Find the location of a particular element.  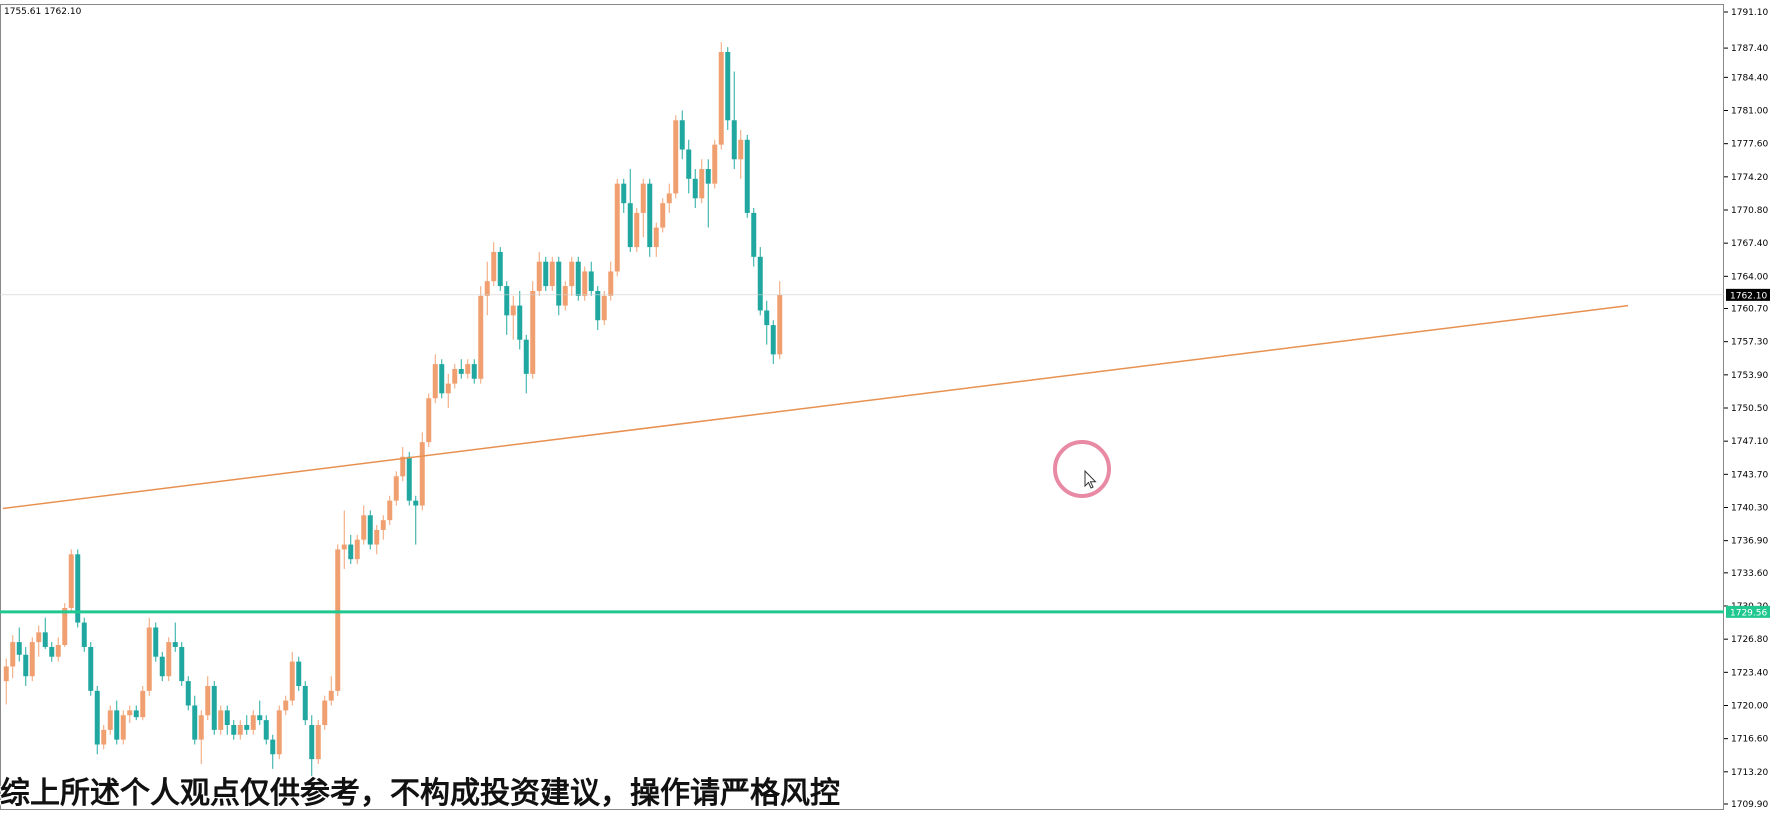

price-tick-label: 1716.60 is located at coordinates (1749, 740).